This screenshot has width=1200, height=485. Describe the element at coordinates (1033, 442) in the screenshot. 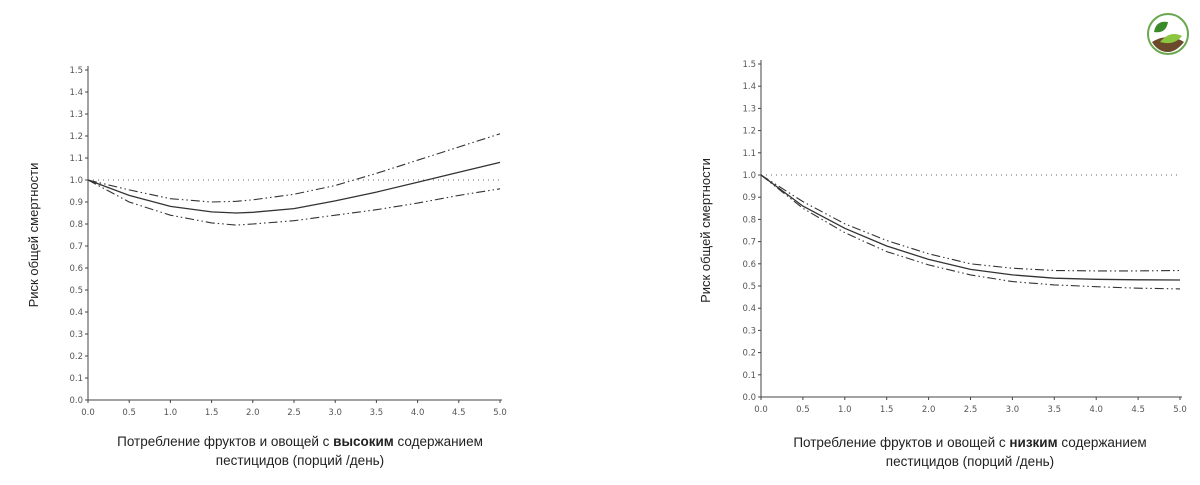

I see `xlabel-right-emphasis: низким` at that location.